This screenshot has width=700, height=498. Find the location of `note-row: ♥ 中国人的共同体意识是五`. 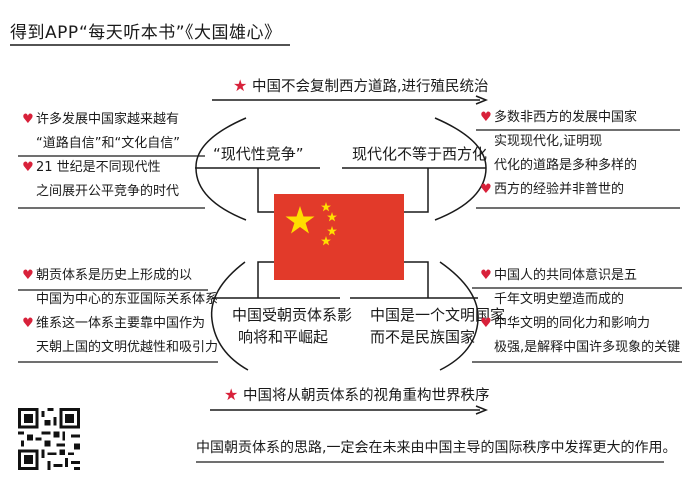

note-row: ♥ 中国人的共同体意识是五 is located at coordinates (579, 276).